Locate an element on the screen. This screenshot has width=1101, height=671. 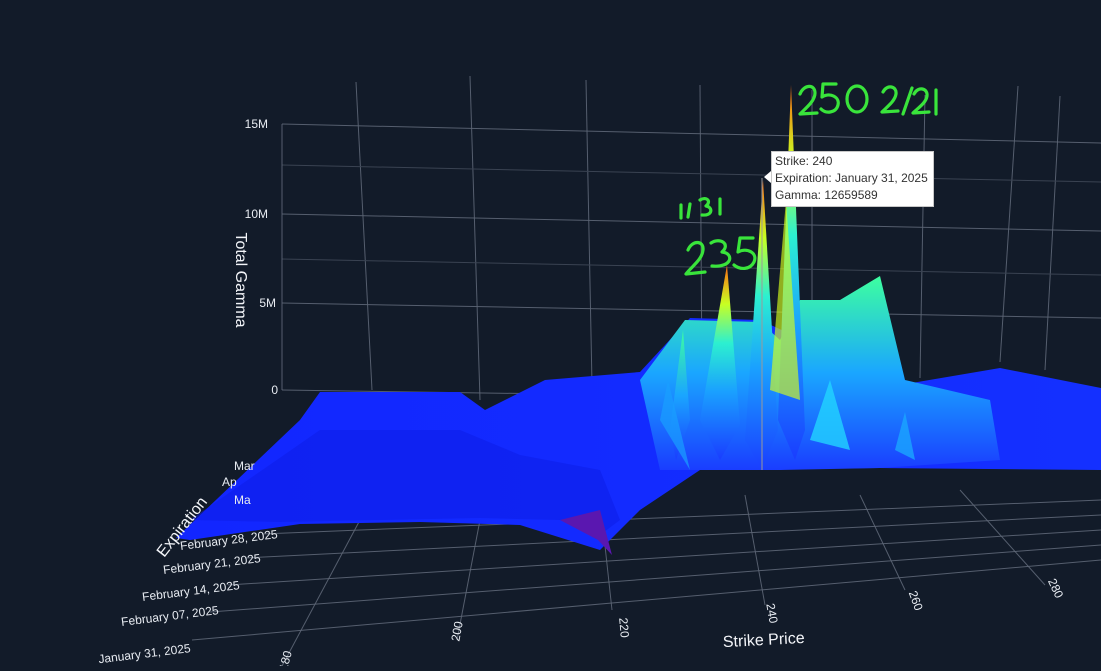
handwritten-annotations is located at coordinates (808, 179).